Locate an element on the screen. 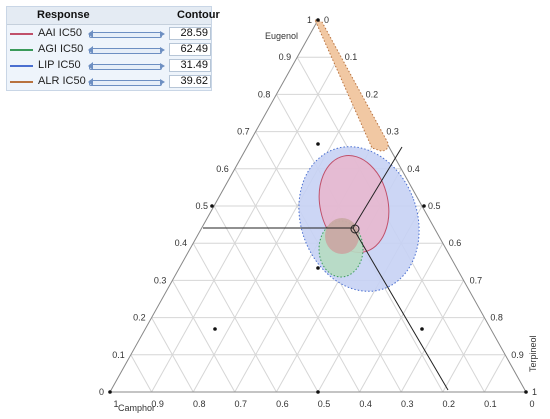 This screenshot has width=550, height=419. bottom-tick-label: 0.1 is located at coordinates (490, 404).